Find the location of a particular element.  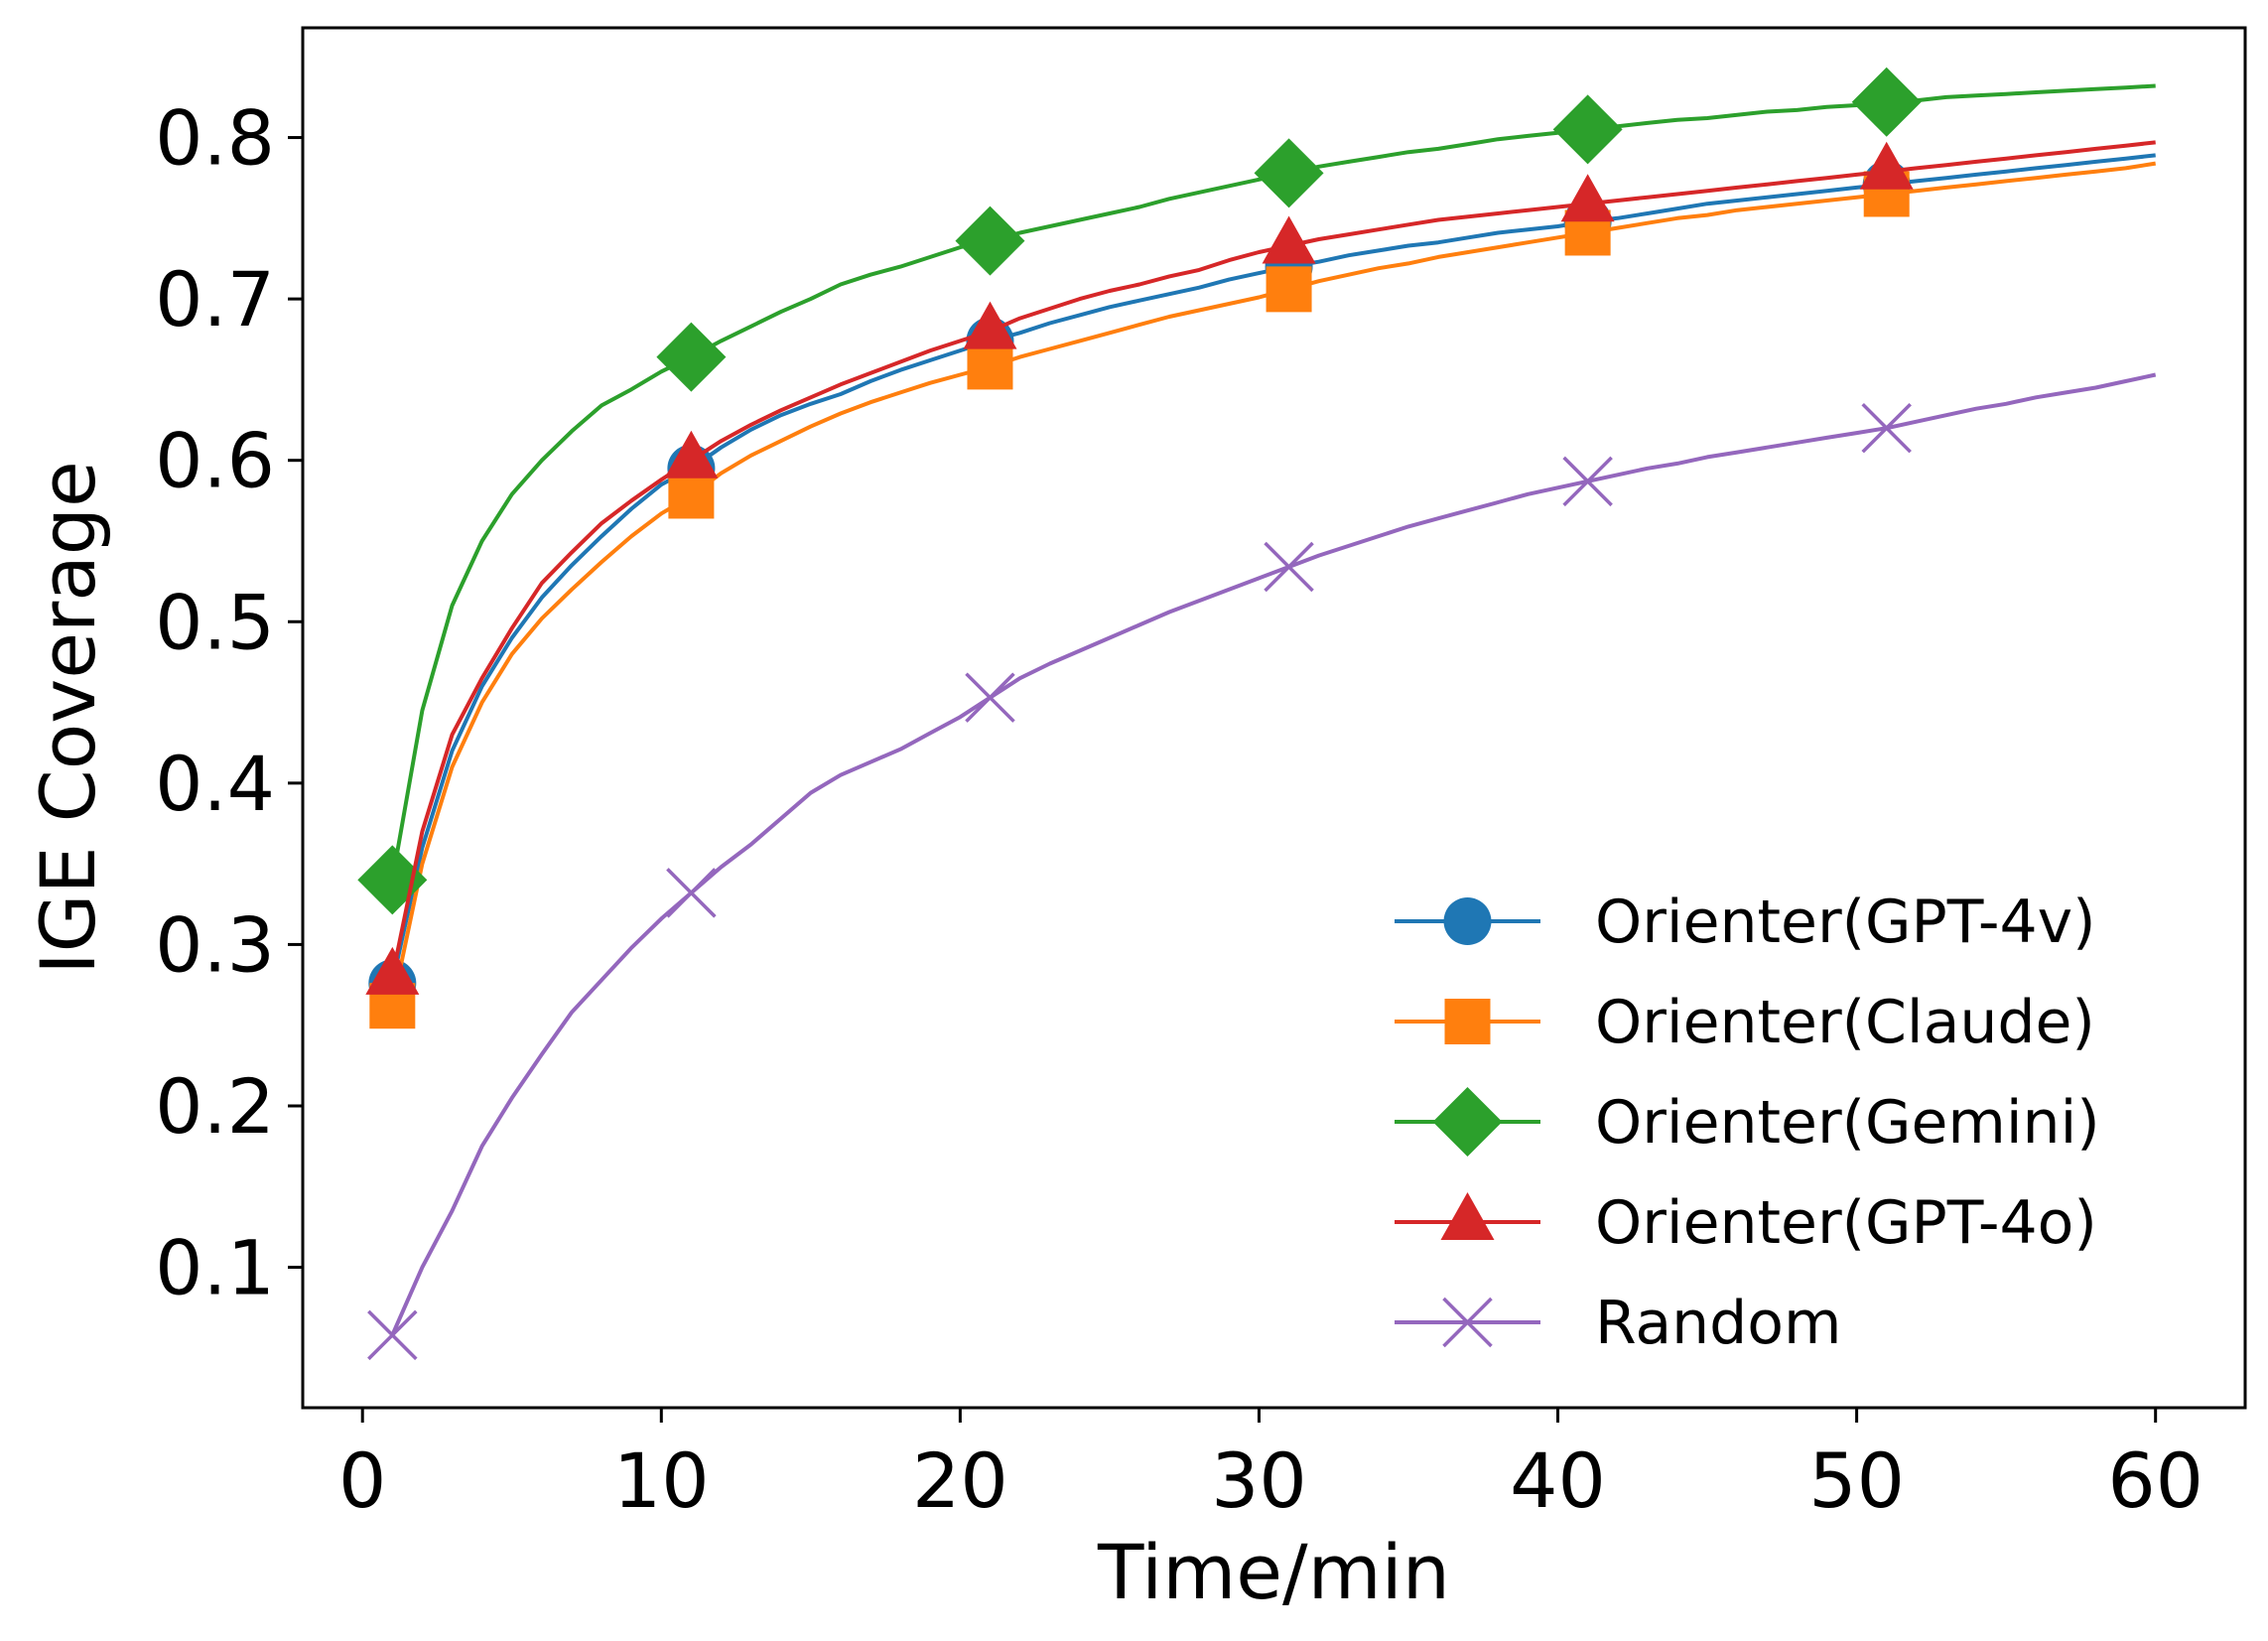

x-tick-label: 60 is located at coordinates (2155, 1480).